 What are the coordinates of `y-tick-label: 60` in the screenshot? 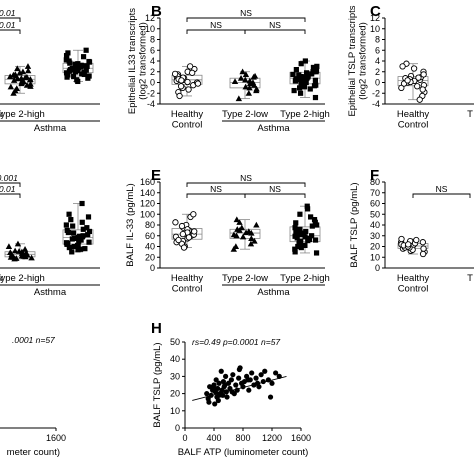 It's located at (375, 204).